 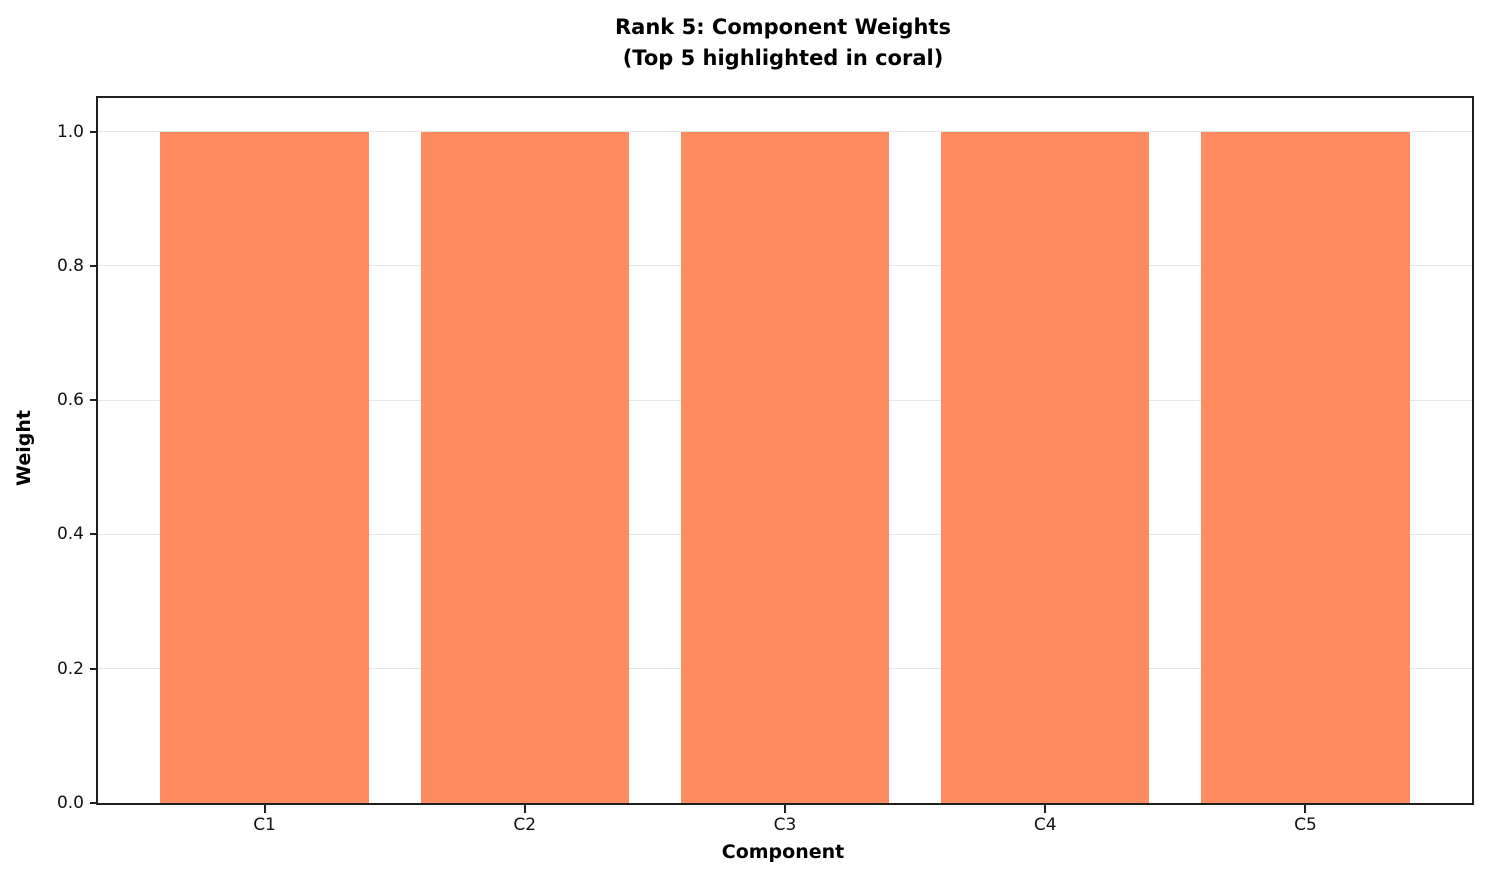 What do you see at coordinates (70, 803) in the screenshot?
I see `y-tick-label: 0.0` at bounding box center [70, 803].